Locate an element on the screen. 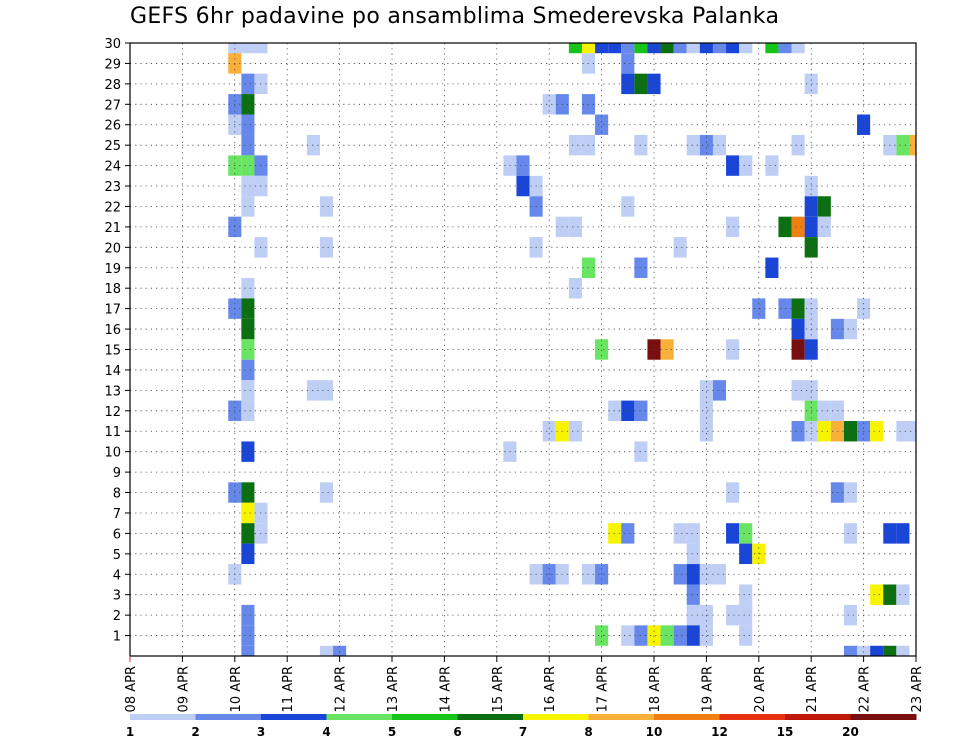 The height and width of the screenshot is (742, 960). colorbar-label: 3 is located at coordinates (261, 732).